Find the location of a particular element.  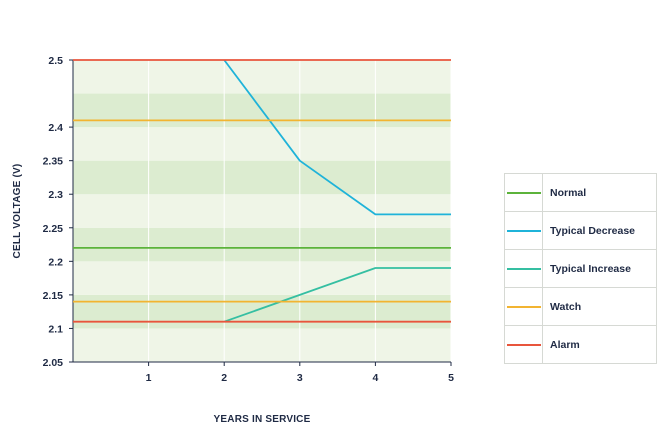

legend-item-typical-increase: Typical Increase is located at coordinates (580, 269).